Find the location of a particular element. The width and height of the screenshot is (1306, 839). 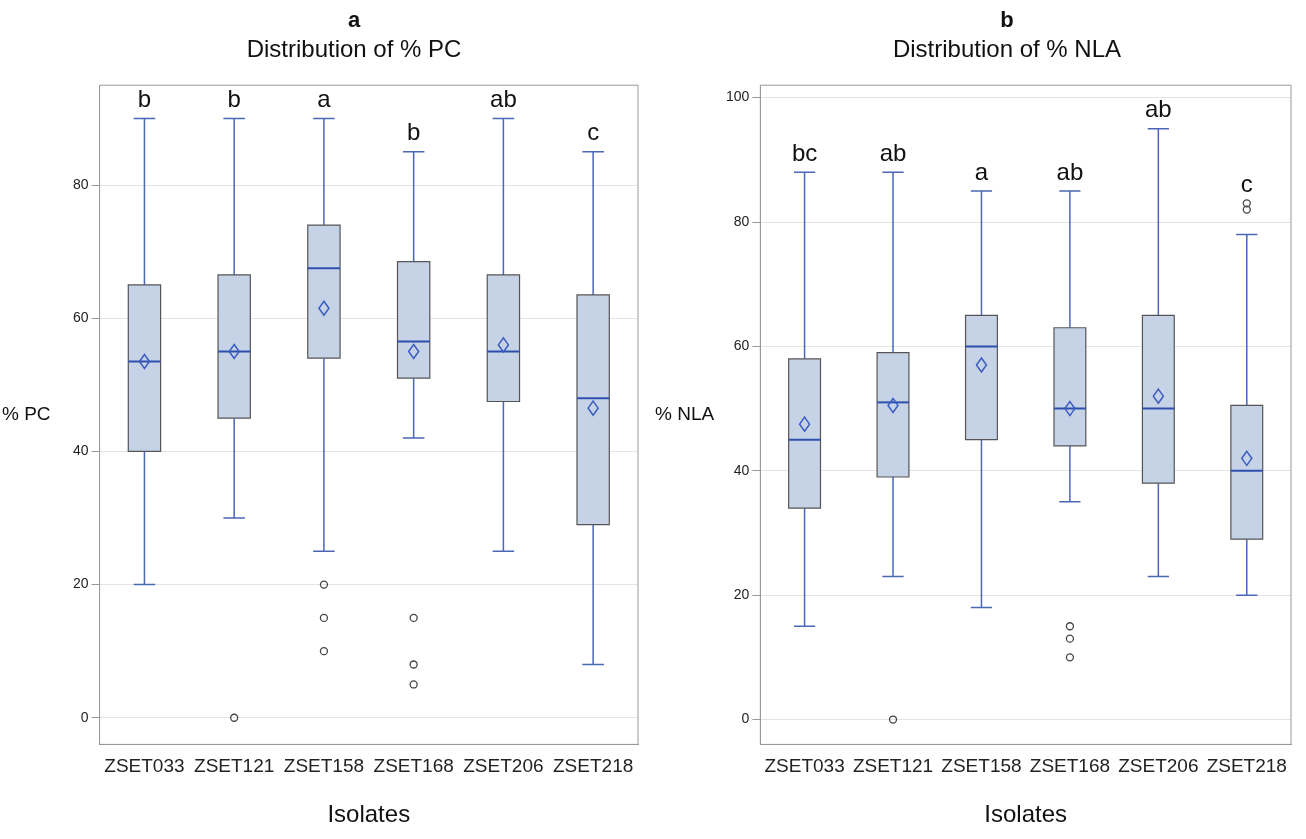

chart-subtitle: Distribution of % NLA is located at coordinates (1007, 49).